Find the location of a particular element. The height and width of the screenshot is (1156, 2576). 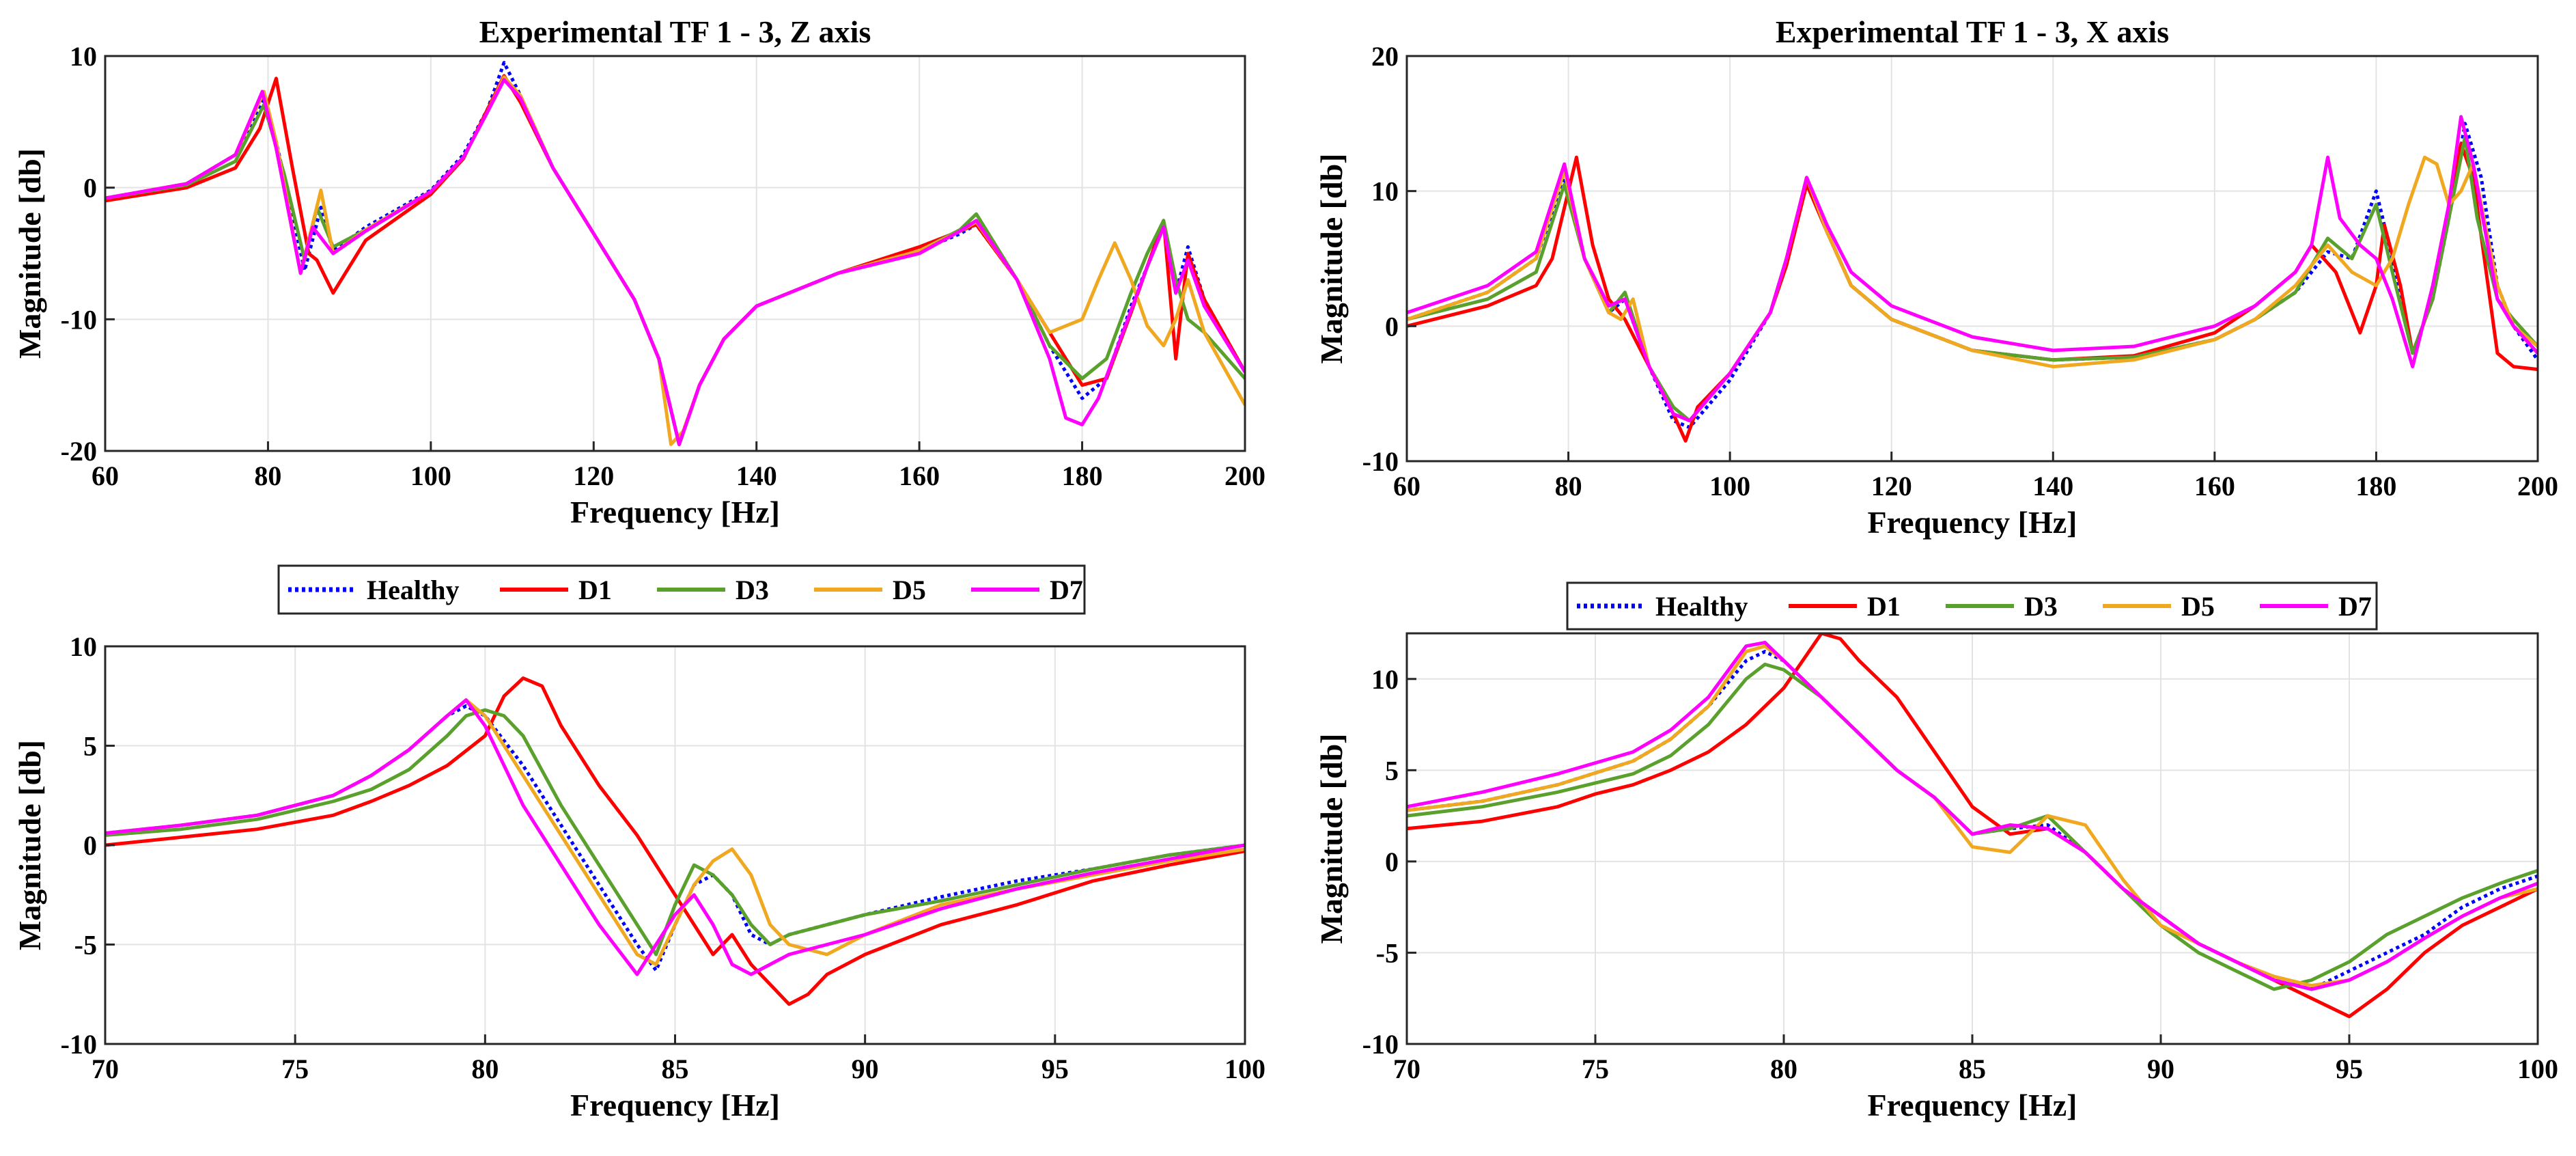

chart-title: Experimental TF 1 - 3, Z axis is located at coordinates (675, 31).